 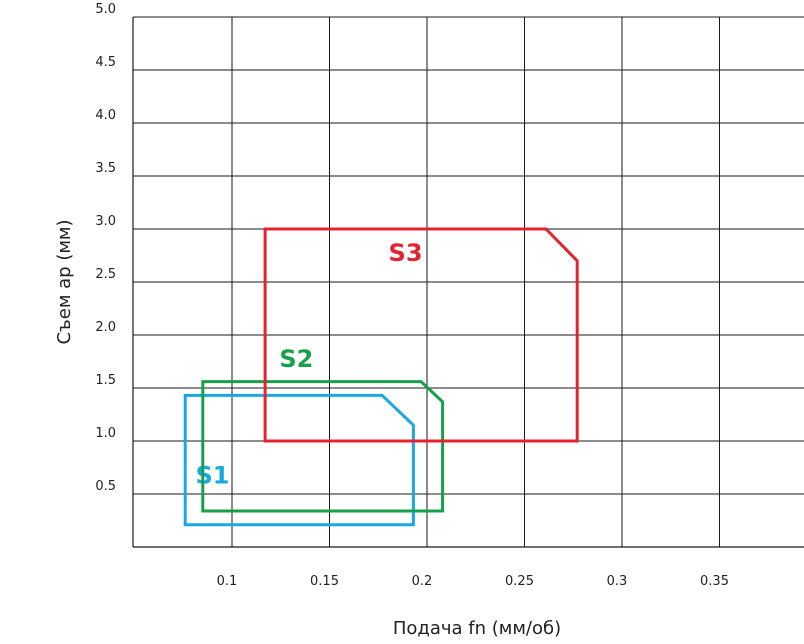 What do you see at coordinates (105, 274) in the screenshot?
I see `y-tick-label: 2.5` at bounding box center [105, 274].